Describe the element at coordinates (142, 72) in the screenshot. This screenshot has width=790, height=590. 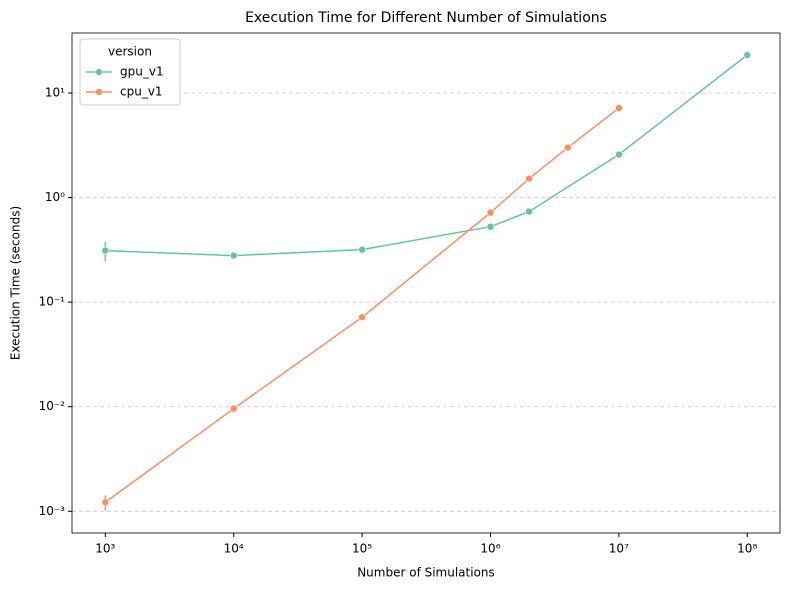
I see `legend-label: gpu_v1` at that location.